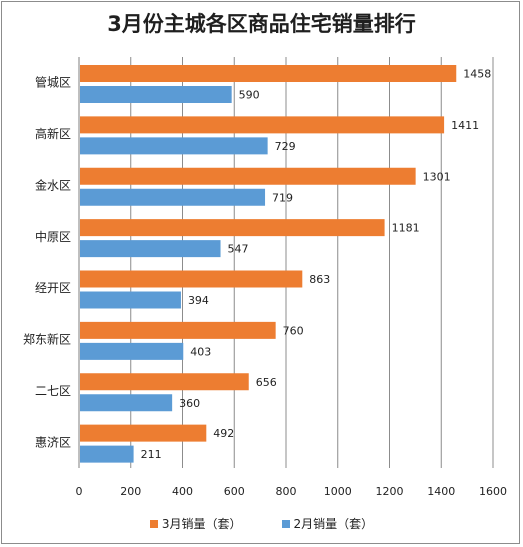  What do you see at coordinates (293, 330) in the screenshot?
I see `data-label-march-5: 760` at bounding box center [293, 330].